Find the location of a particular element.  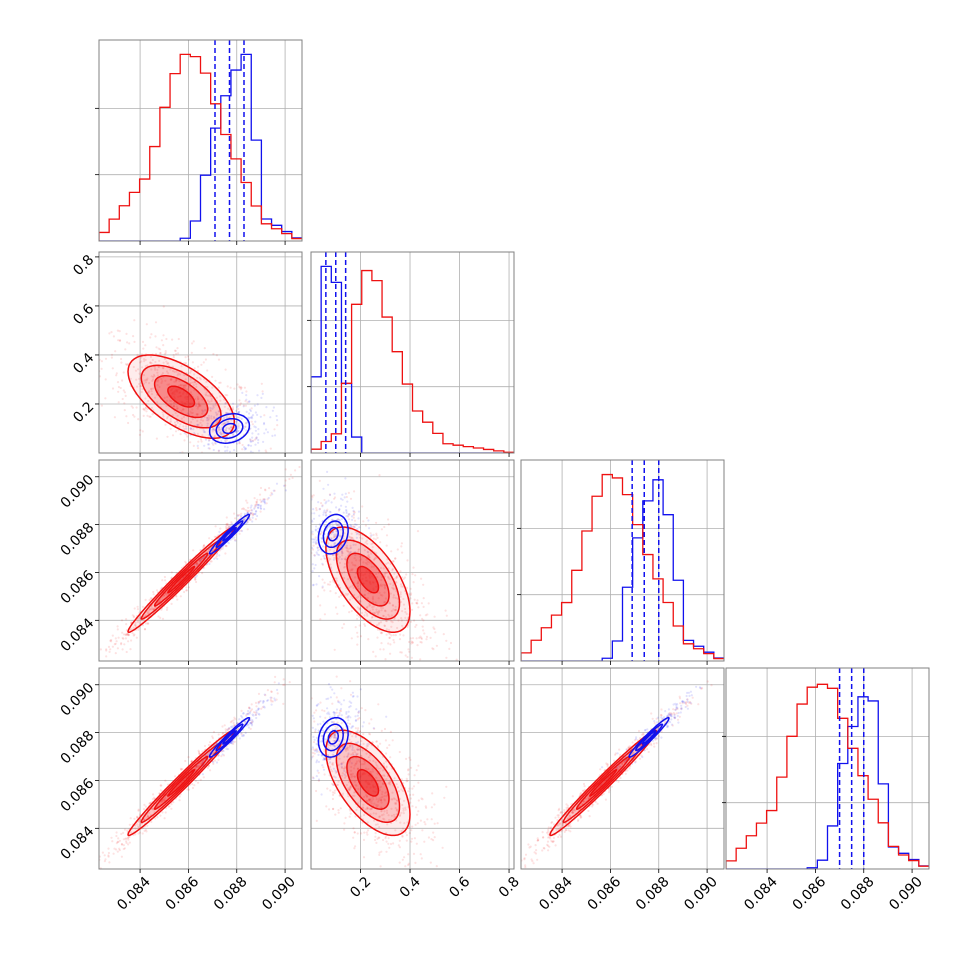

red-density-fill is located at coordinates (181, 782).